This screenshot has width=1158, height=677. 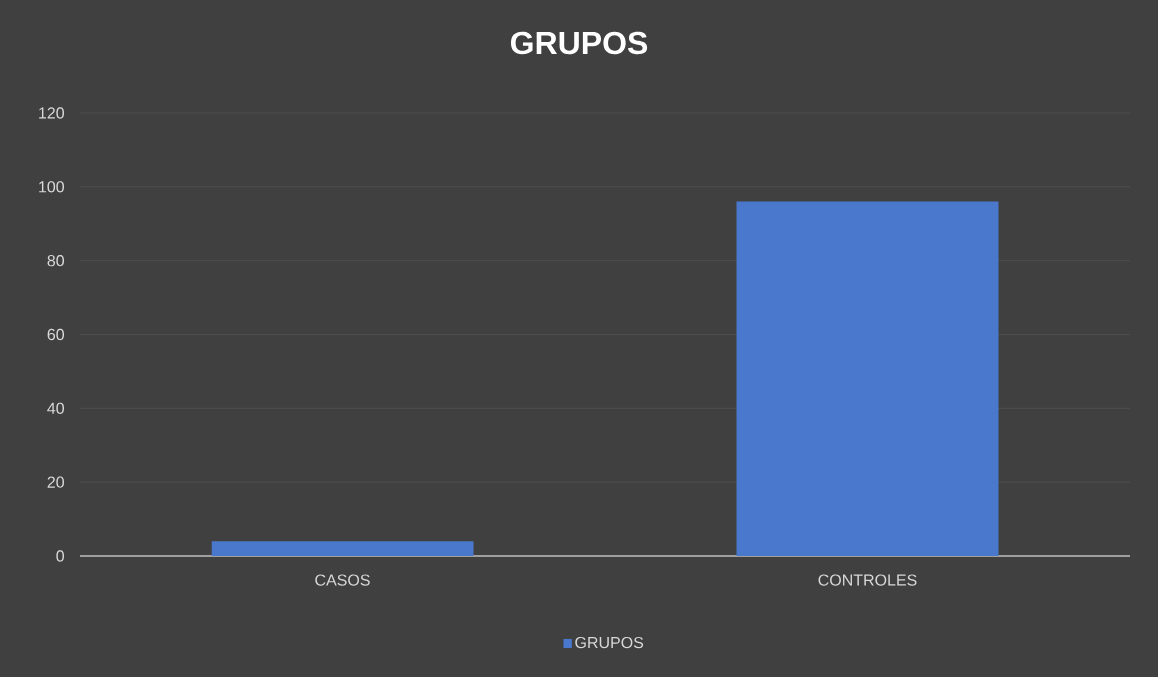 What do you see at coordinates (609, 642) in the screenshot?
I see `legend-label: GRUPOS` at bounding box center [609, 642].